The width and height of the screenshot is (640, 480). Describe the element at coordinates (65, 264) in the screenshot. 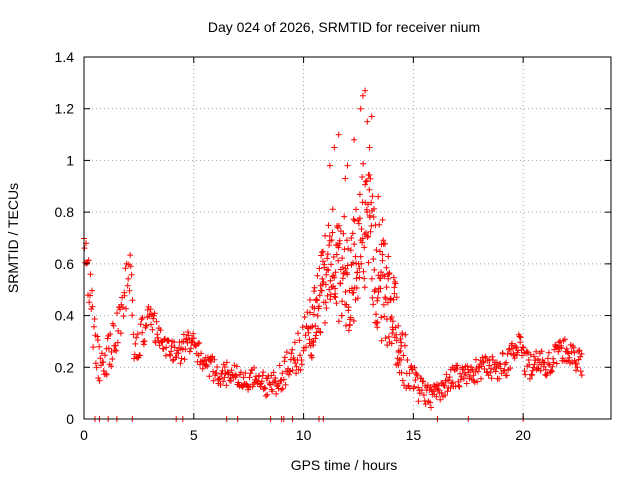

I see `y-tick-label: 0.6` at that location.